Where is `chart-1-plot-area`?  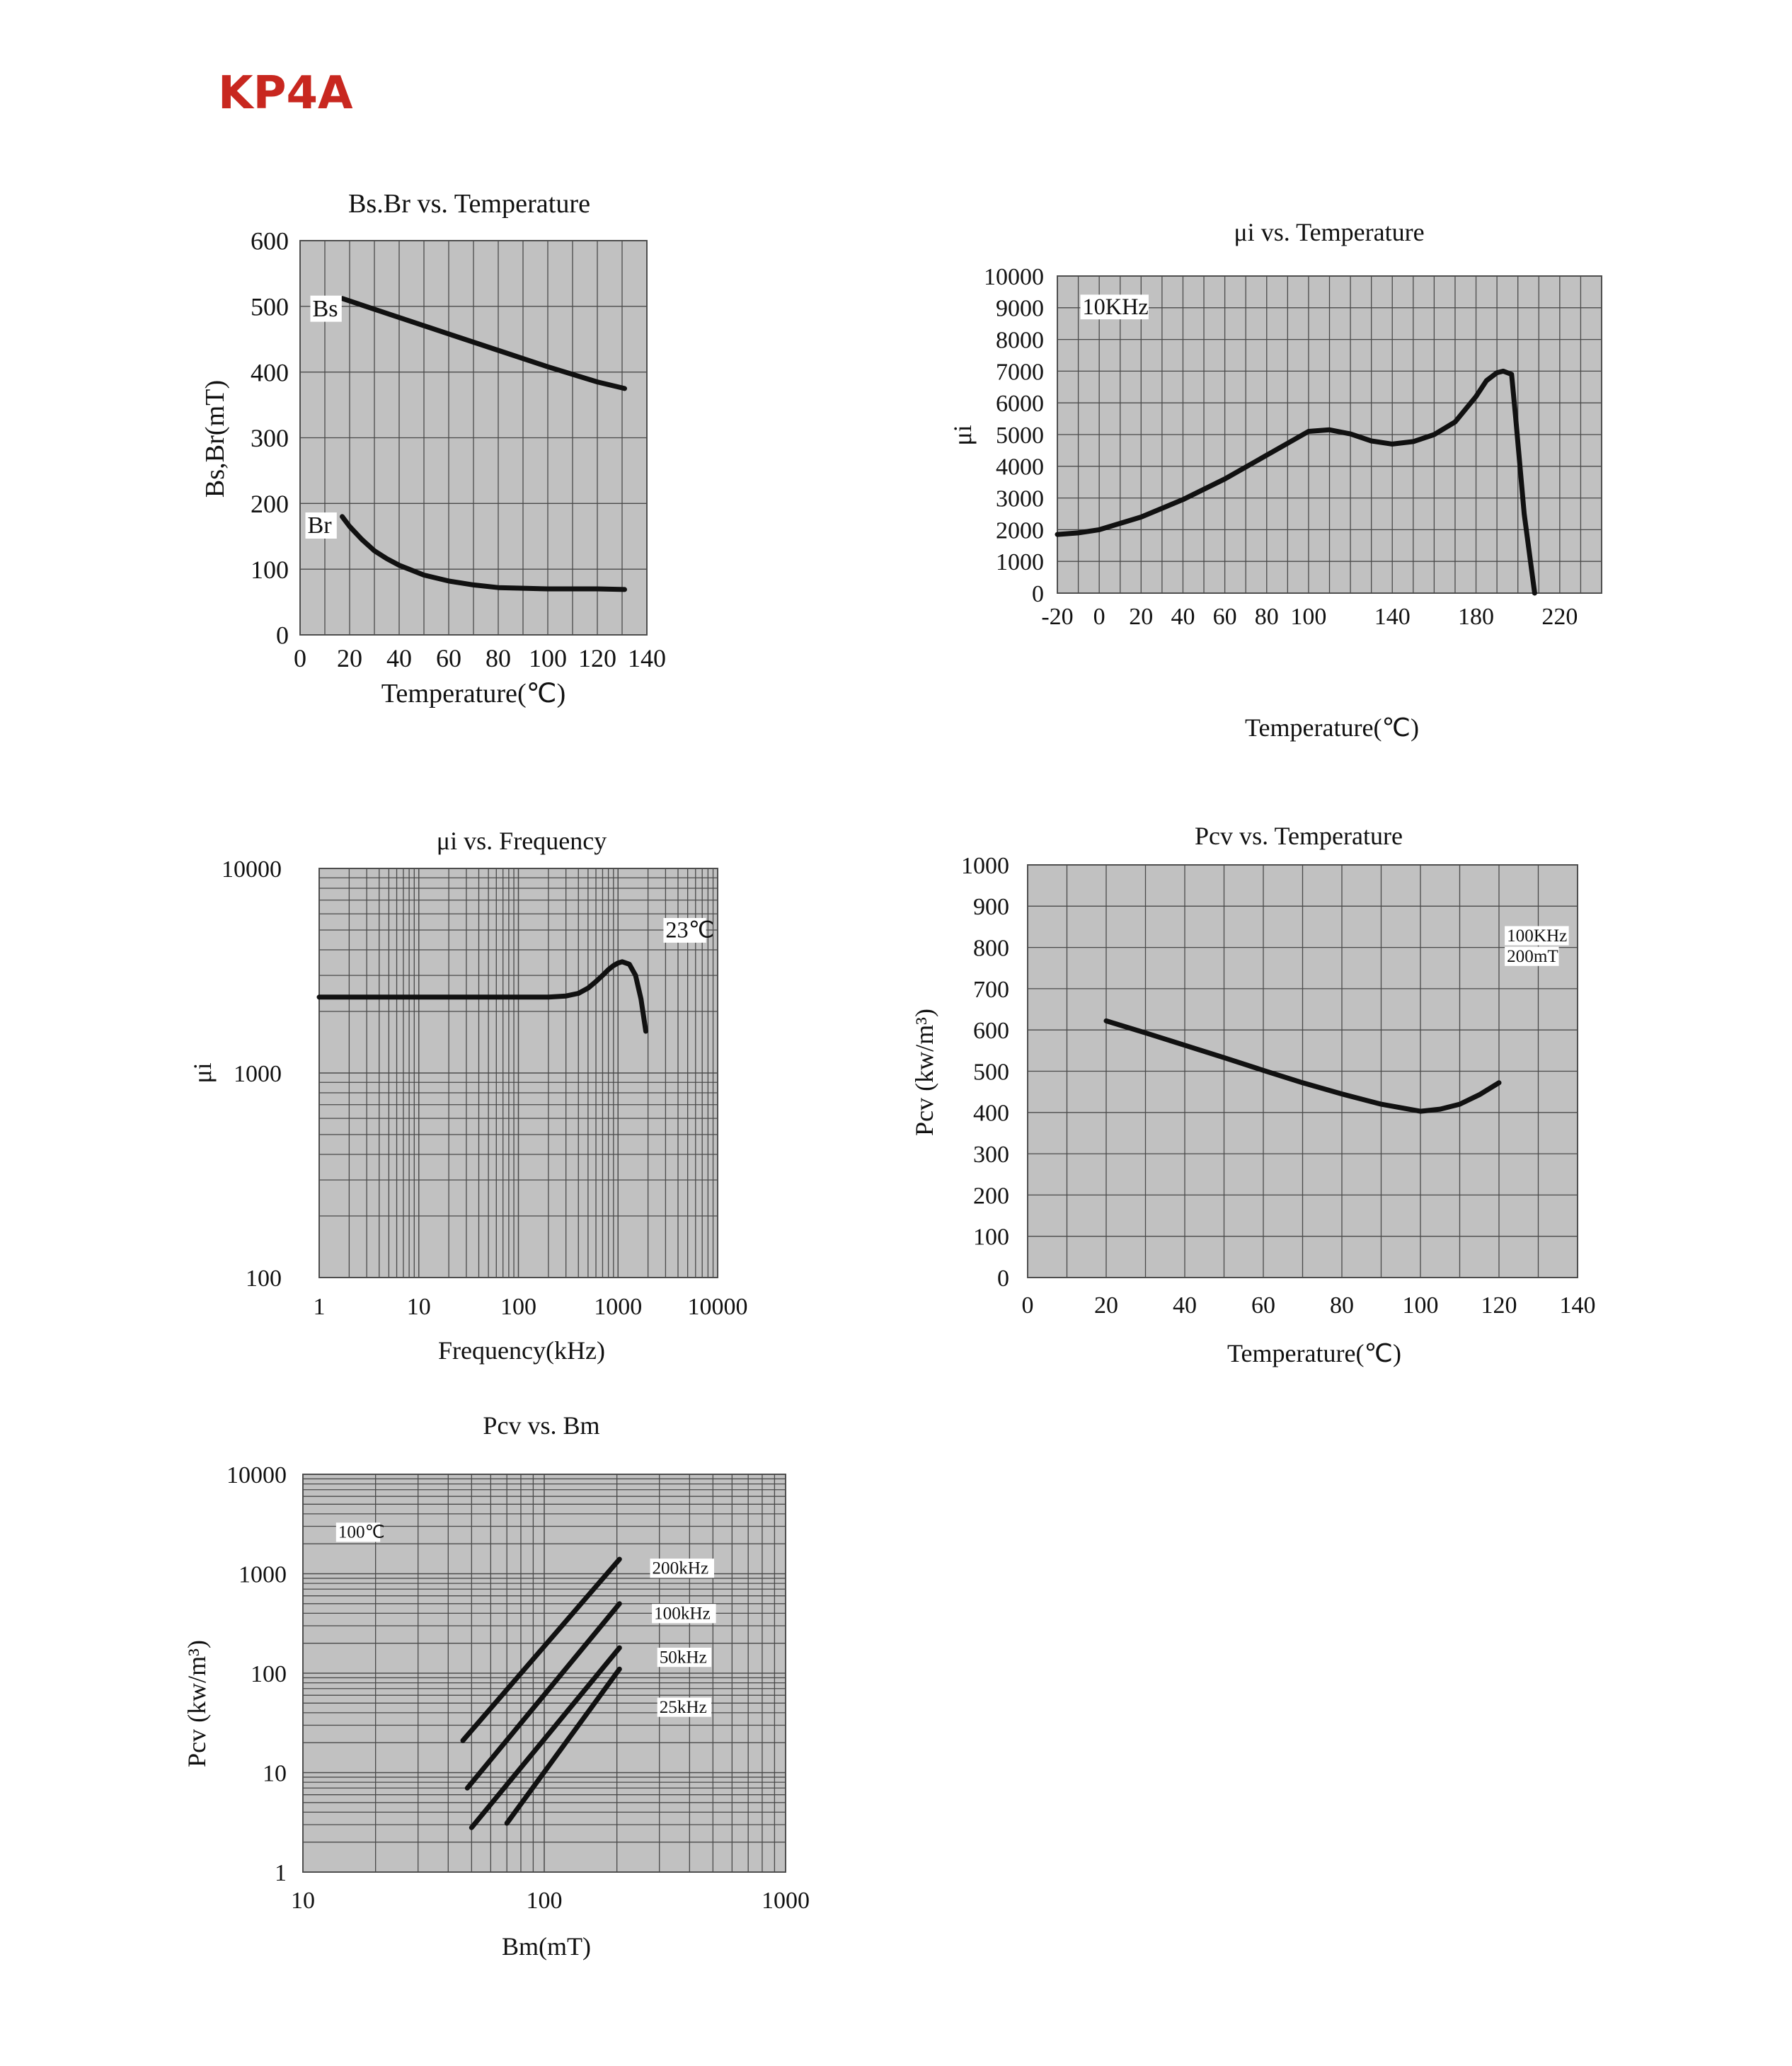
chart-1-plot-area is located at coordinates (473, 438).